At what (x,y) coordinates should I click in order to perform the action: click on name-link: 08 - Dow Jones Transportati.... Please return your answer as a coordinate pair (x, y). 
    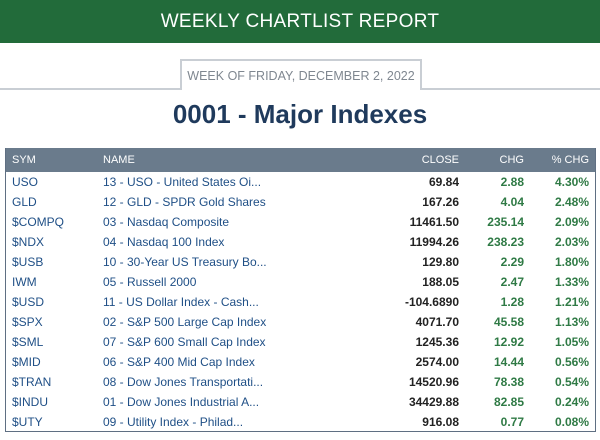
    Looking at the image, I should click on (183, 382).